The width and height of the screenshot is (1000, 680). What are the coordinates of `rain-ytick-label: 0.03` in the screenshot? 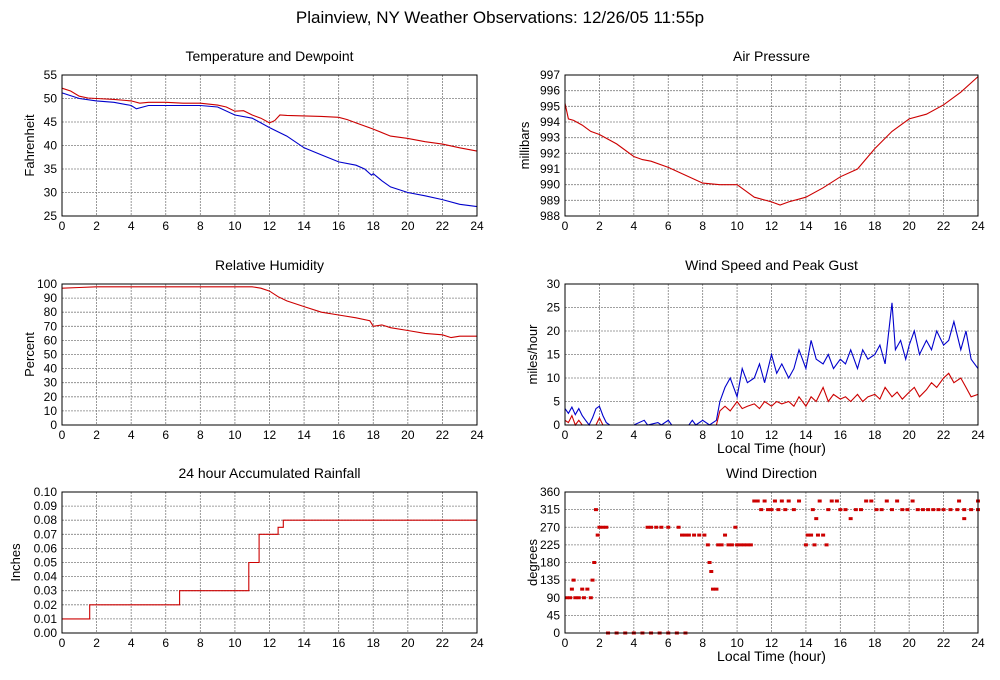 It's located at (46, 591).